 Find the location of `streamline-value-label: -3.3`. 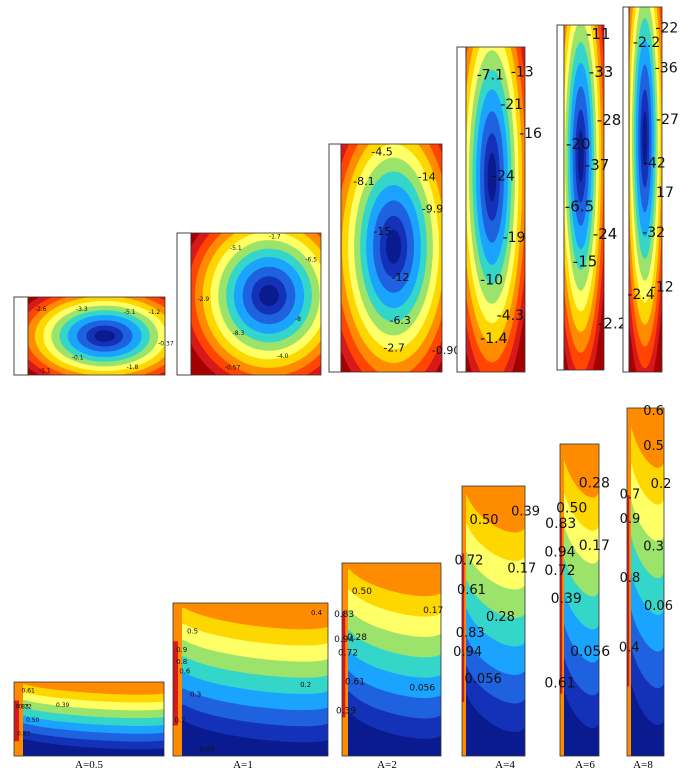

streamline-value-label: -3.3 is located at coordinates (82, 309).